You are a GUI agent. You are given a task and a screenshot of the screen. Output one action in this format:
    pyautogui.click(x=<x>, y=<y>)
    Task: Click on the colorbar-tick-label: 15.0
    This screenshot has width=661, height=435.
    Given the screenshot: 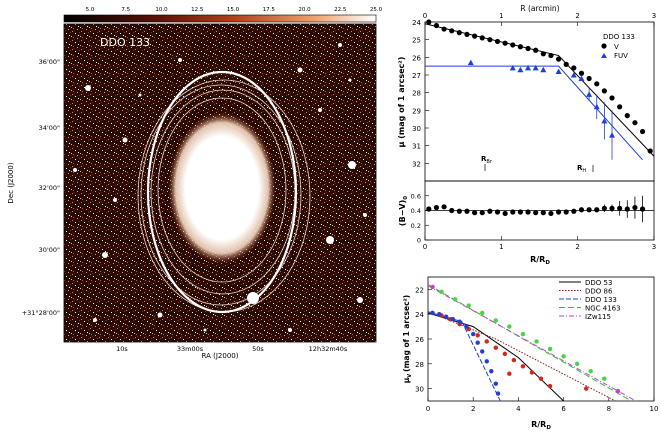 What is the action you would take?
    pyautogui.click(x=233, y=10)
    